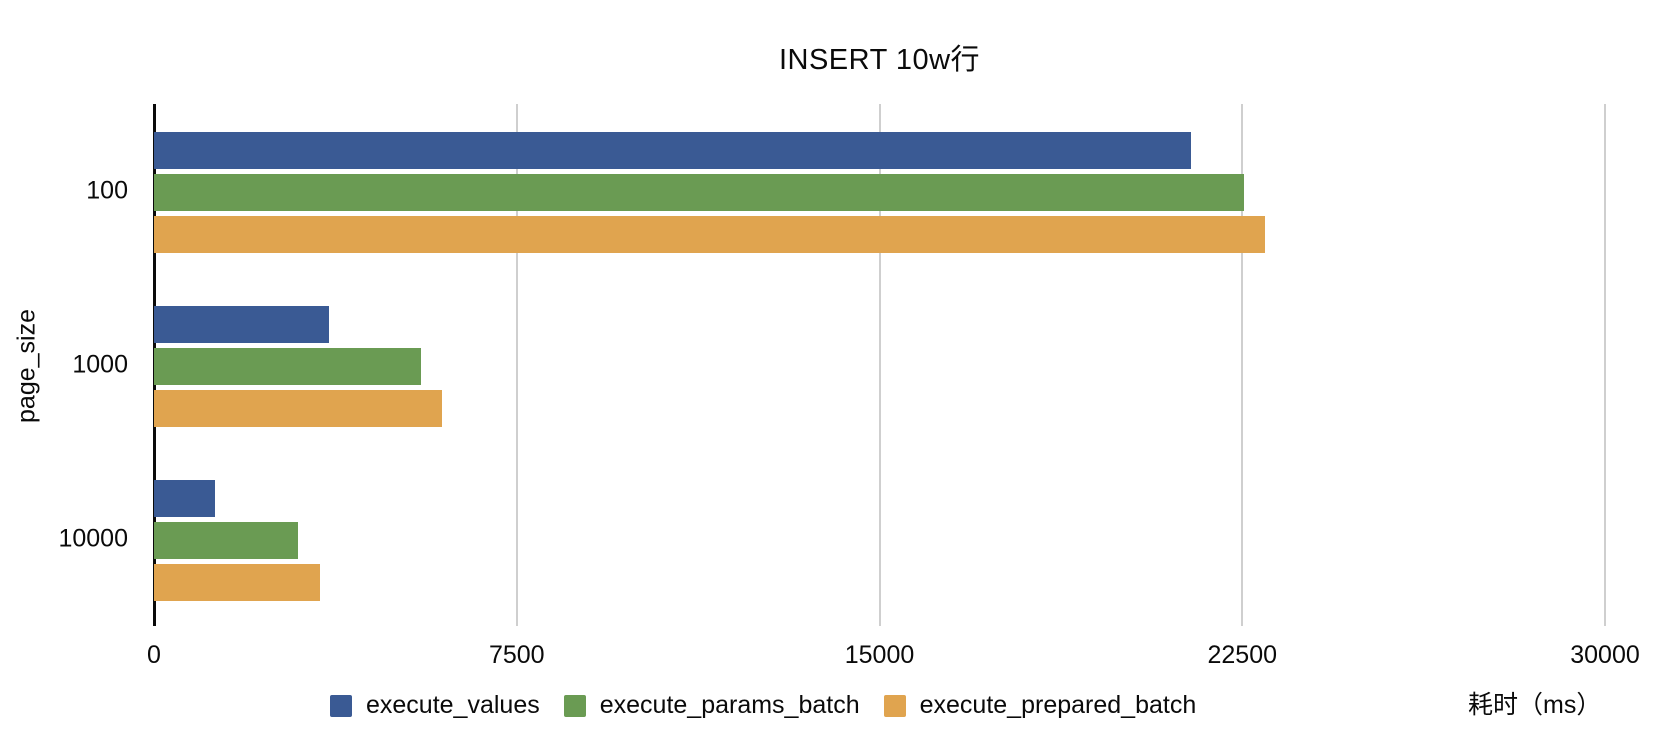 The image size is (1666, 754). Describe the element at coordinates (1605, 655) in the screenshot. I see `x-tick-label-30000: 30000` at that location.